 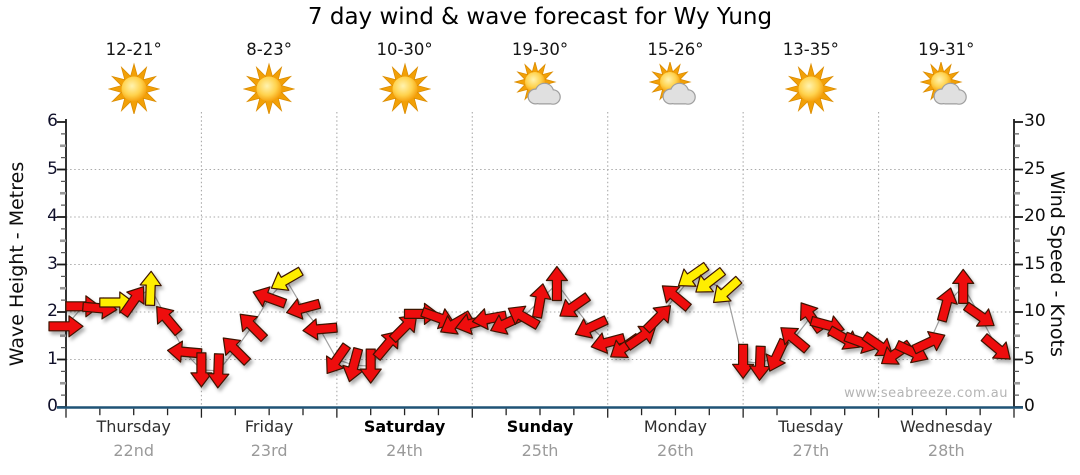 I want to click on day-name: Tuesday, so click(x=811, y=426).